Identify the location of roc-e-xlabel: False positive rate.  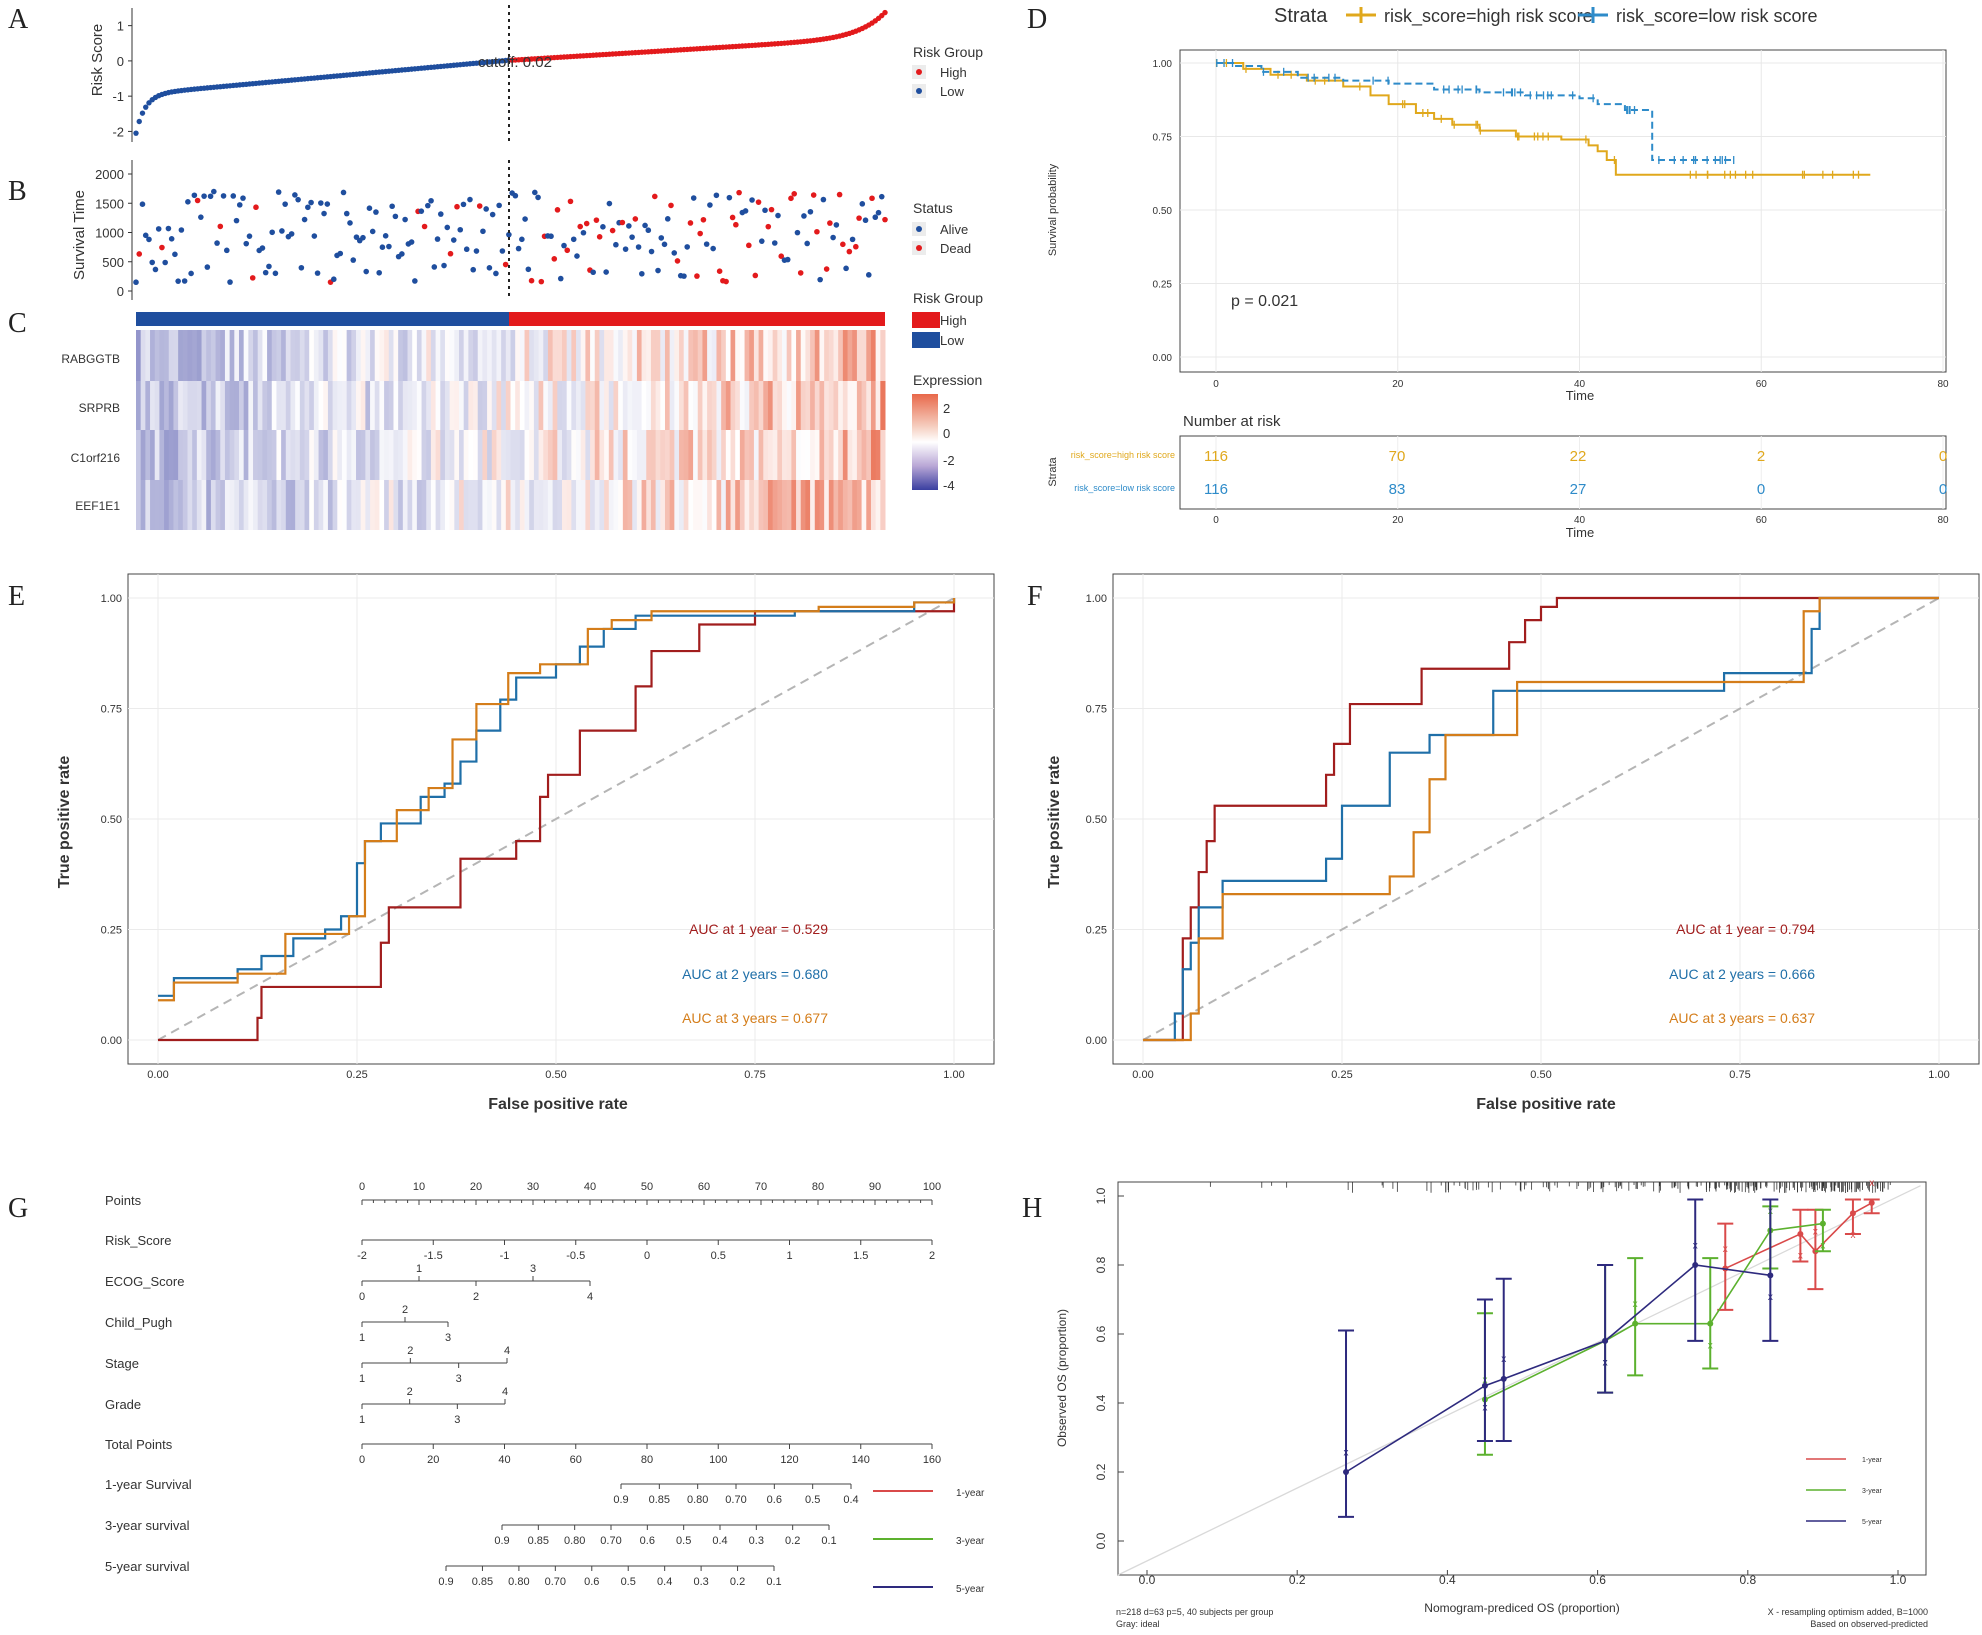
(558, 1104).